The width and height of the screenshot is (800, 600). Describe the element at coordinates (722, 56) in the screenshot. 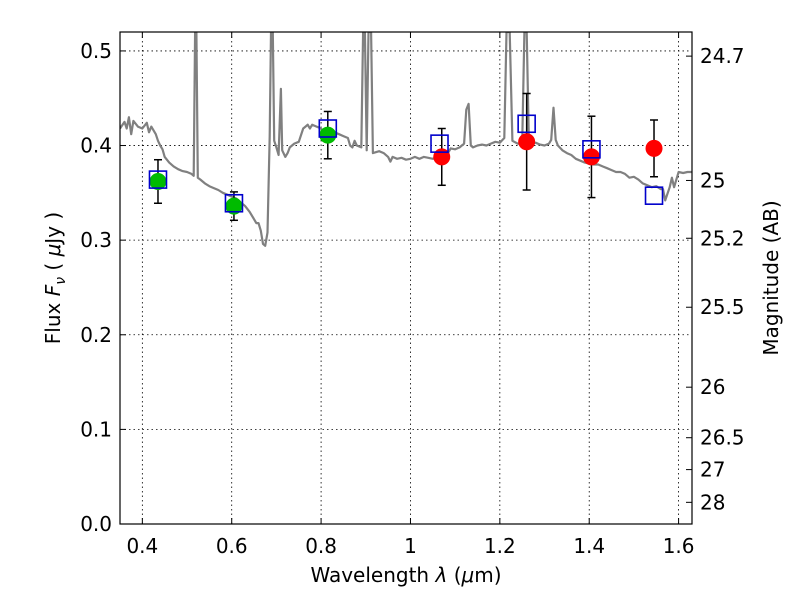

I see `y2-tick-label: 24.7` at that location.